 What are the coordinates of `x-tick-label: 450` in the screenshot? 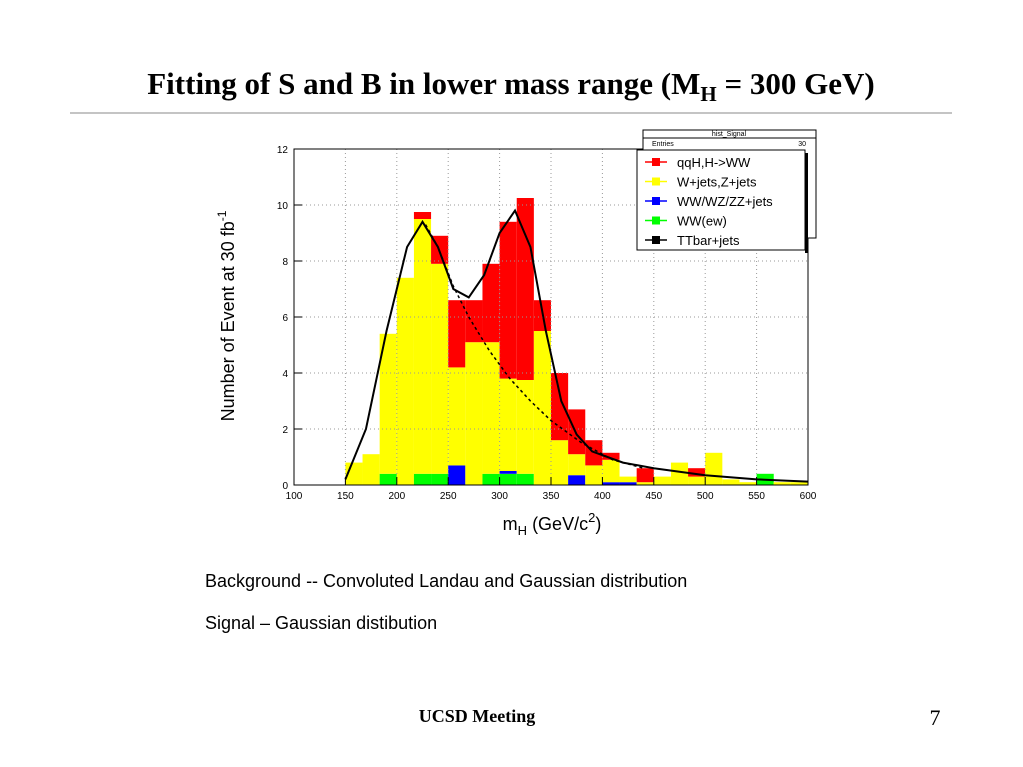 It's located at (653, 496).